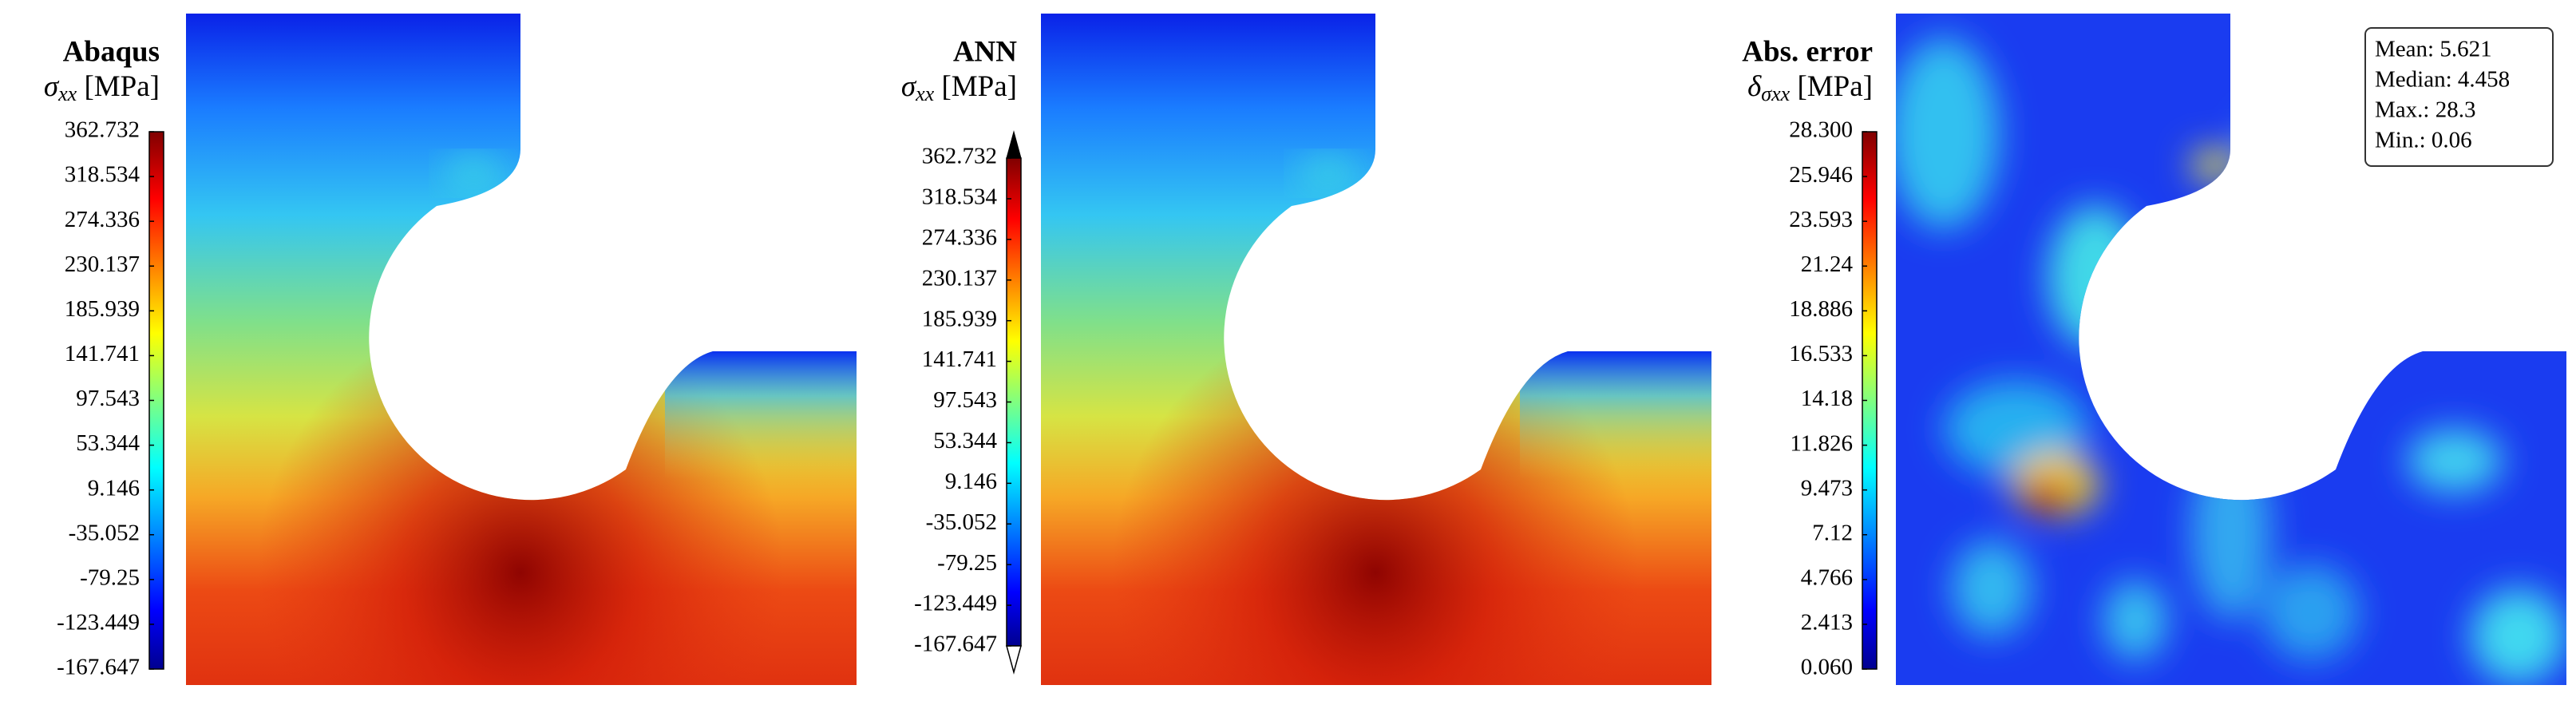 The width and height of the screenshot is (2576, 701). I want to click on colorbar-tick-label: 7.12, so click(1833, 533).